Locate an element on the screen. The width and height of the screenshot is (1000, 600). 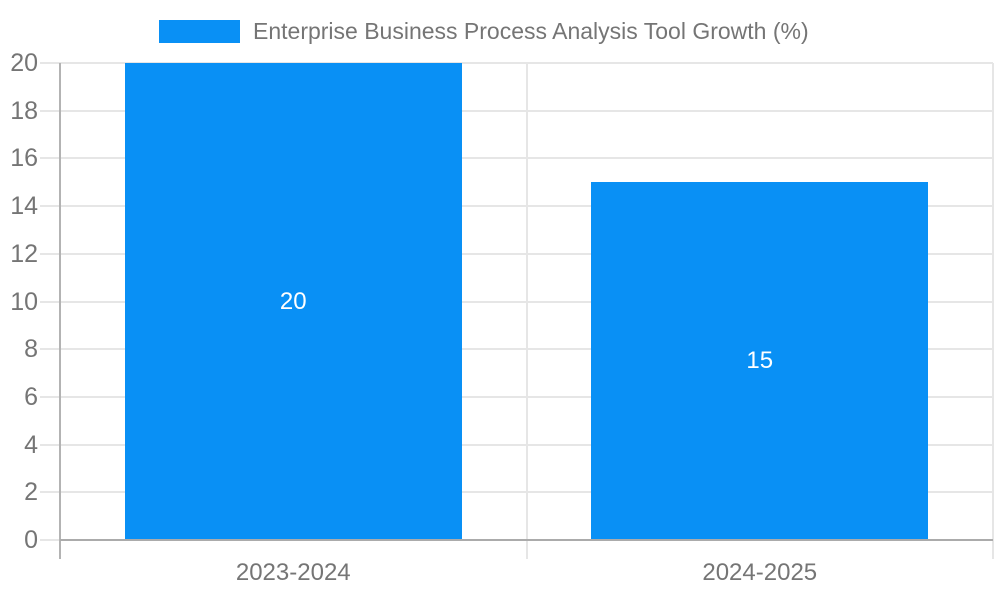
legend-swatch is located at coordinates (199, 31).